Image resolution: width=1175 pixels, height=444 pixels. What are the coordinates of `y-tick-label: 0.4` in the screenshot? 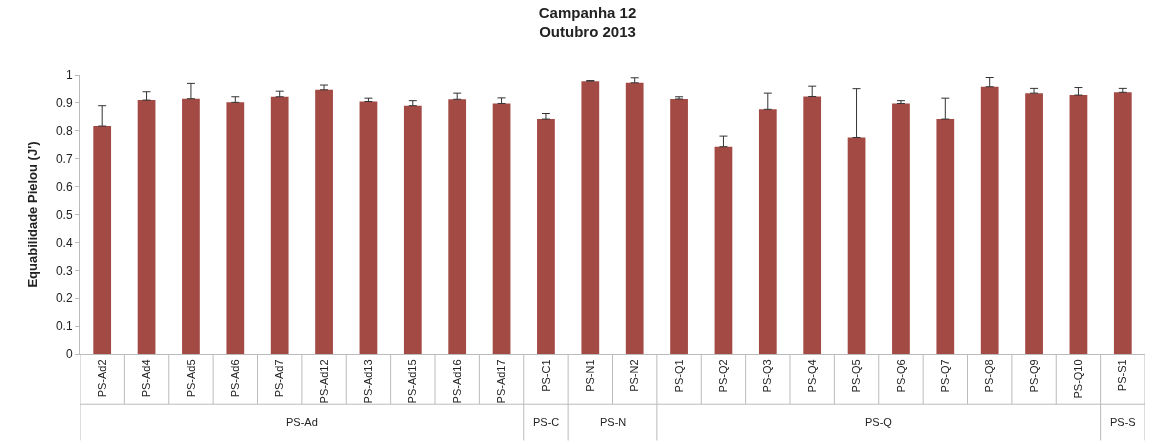 It's located at (64, 242).